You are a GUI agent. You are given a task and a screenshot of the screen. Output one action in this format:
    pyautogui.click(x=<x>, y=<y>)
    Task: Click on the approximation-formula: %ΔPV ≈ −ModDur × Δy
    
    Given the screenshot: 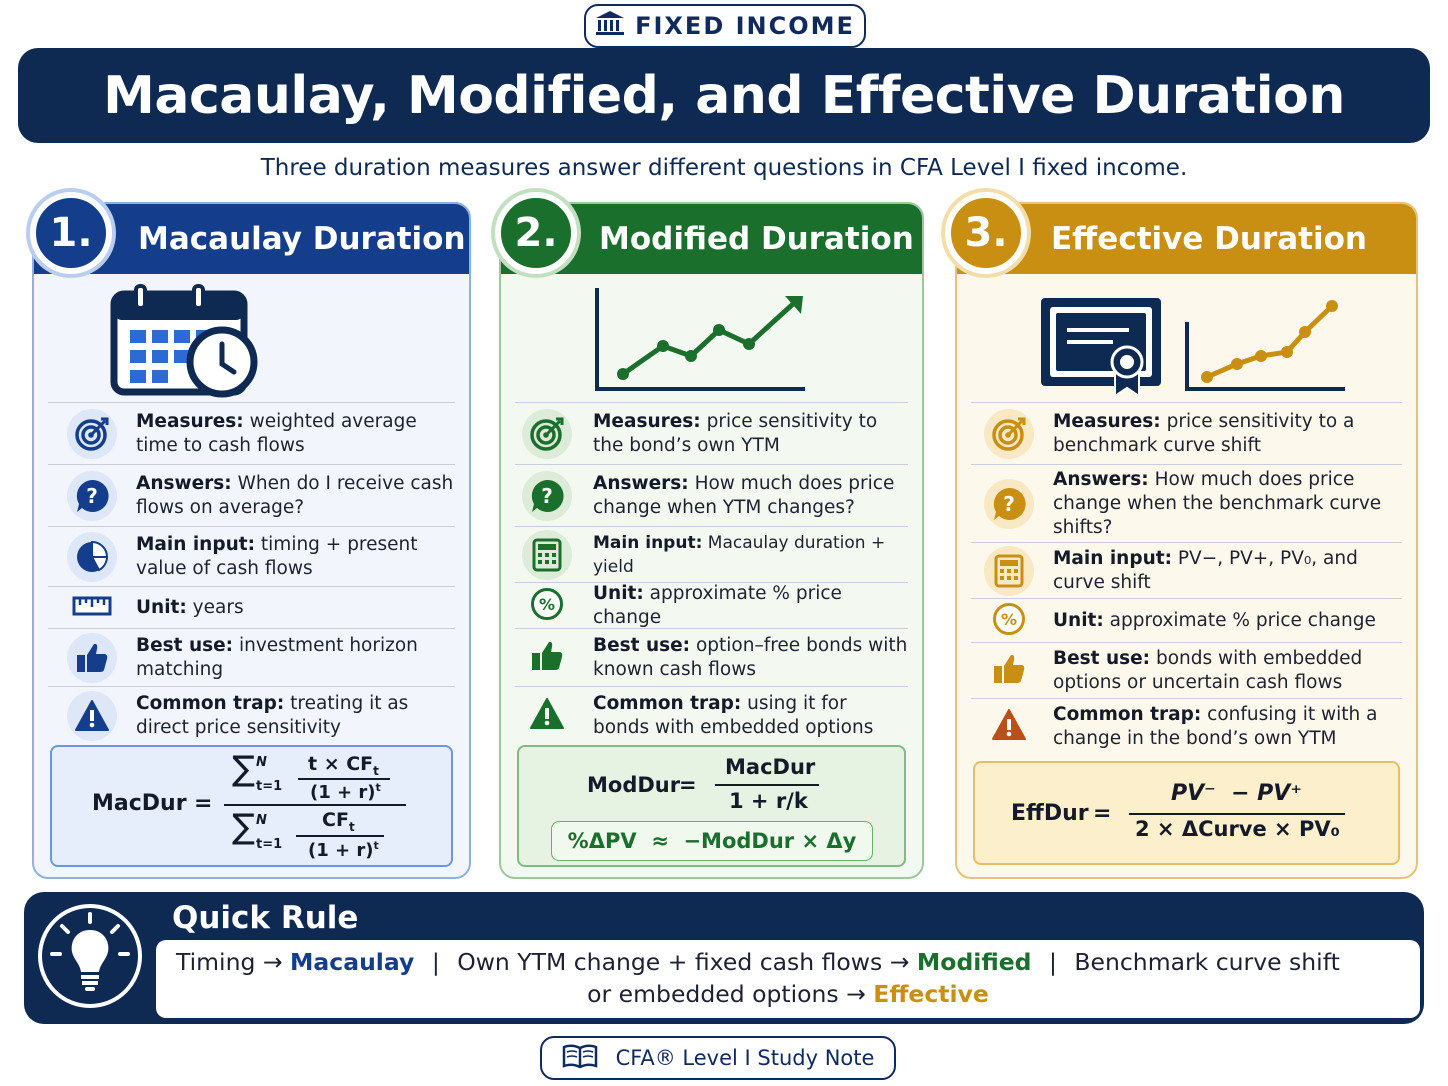 What is the action you would take?
    pyautogui.click(x=712, y=841)
    